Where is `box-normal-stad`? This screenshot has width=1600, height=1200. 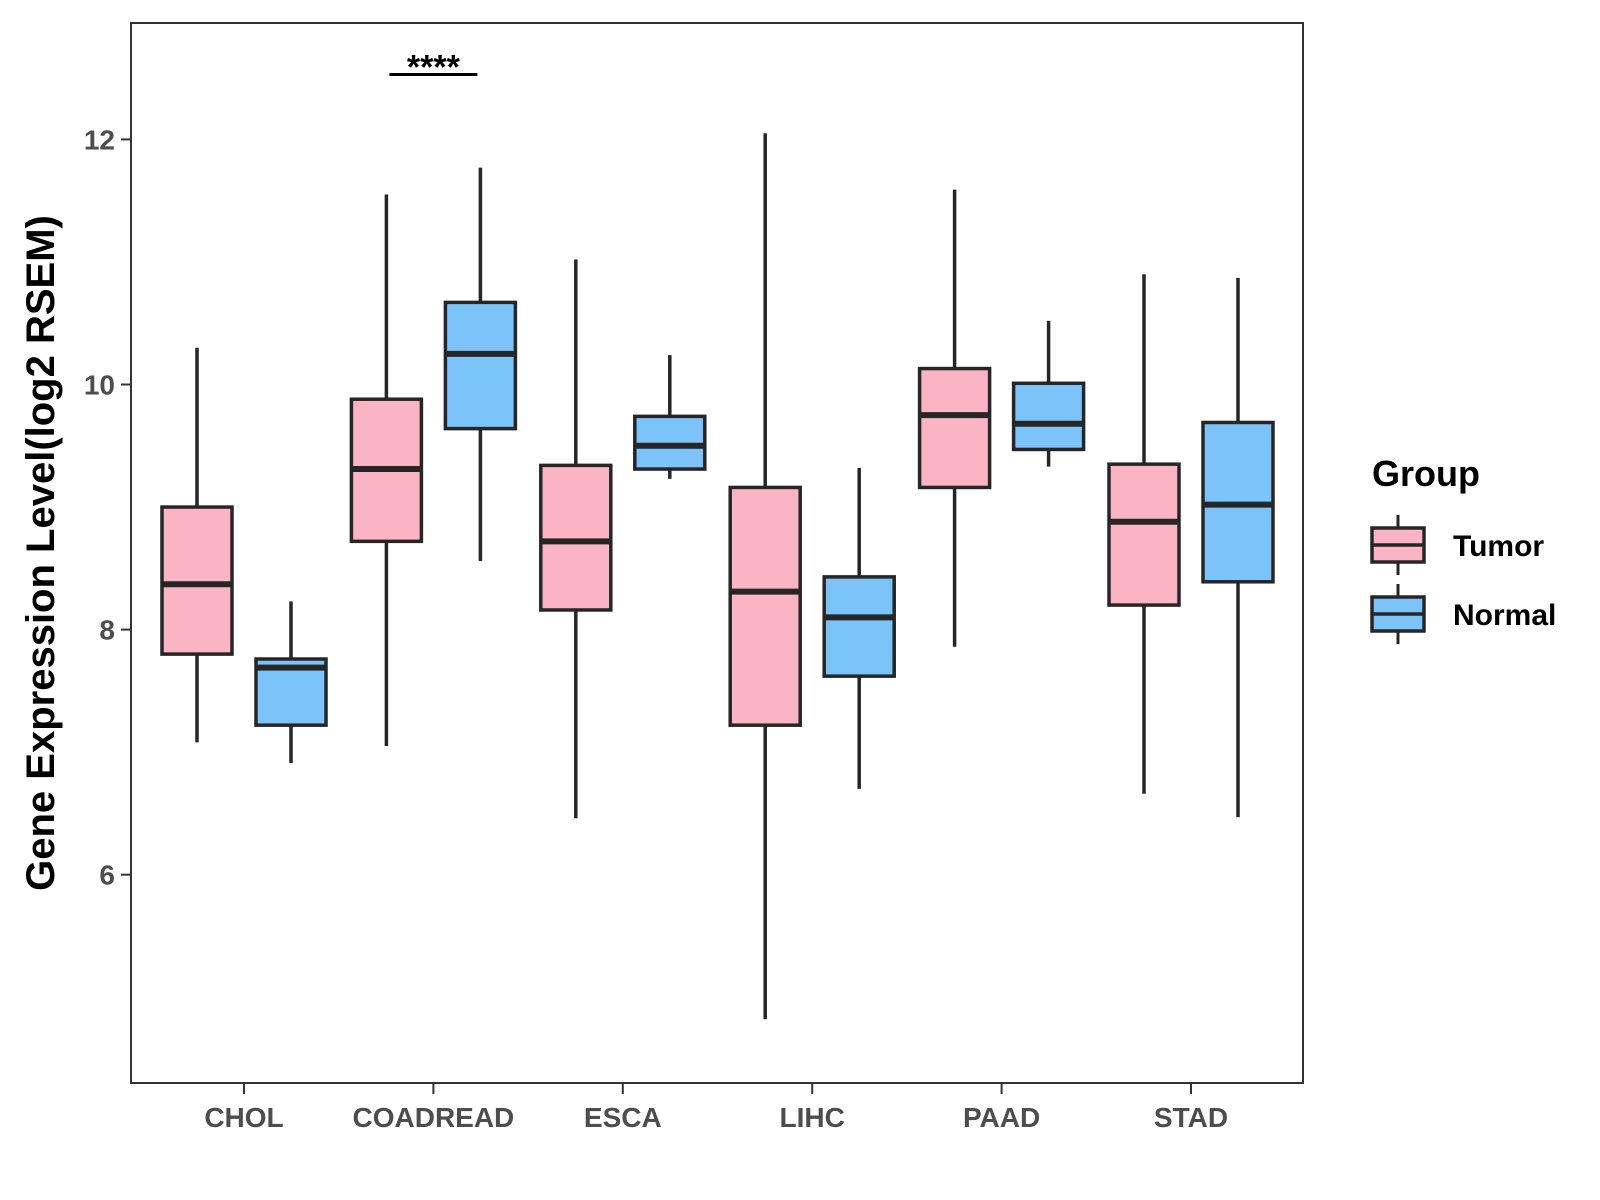
box-normal-stad is located at coordinates (1238, 547).